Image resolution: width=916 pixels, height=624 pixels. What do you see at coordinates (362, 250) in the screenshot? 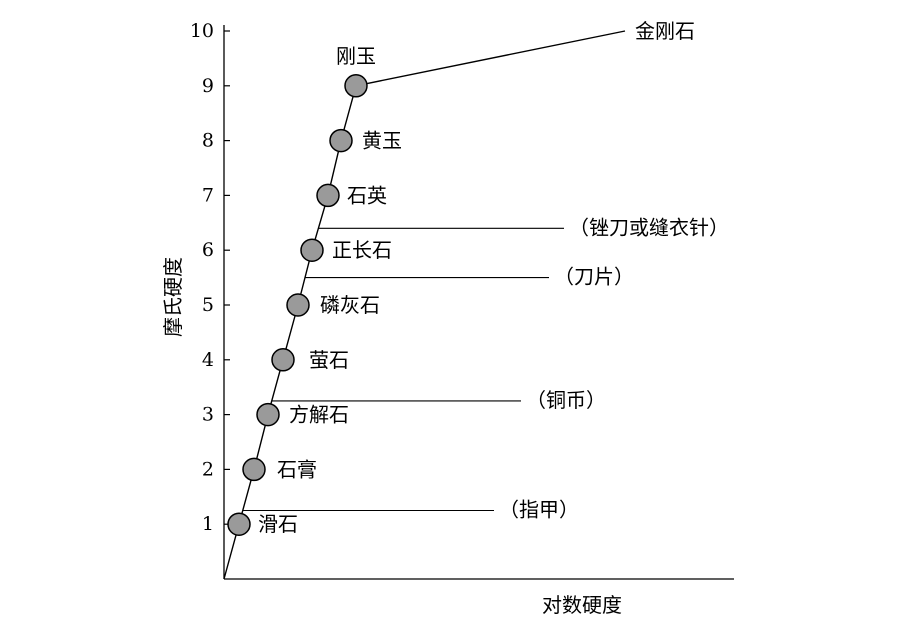
I see `point-label: 正长石` at bounding box center [362, 250].